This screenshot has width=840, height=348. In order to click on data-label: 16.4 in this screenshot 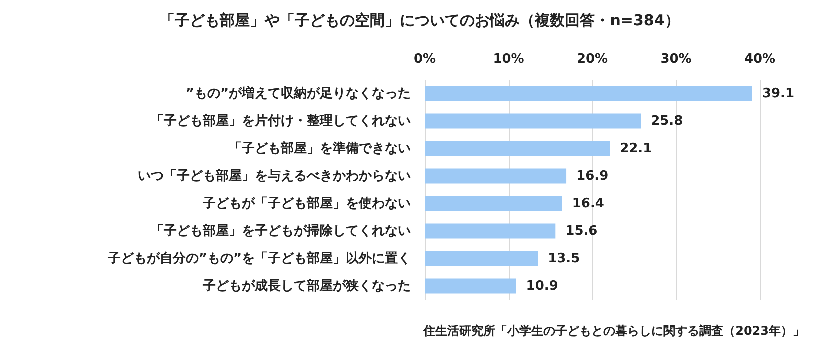, I will do `click(588, 204)`.